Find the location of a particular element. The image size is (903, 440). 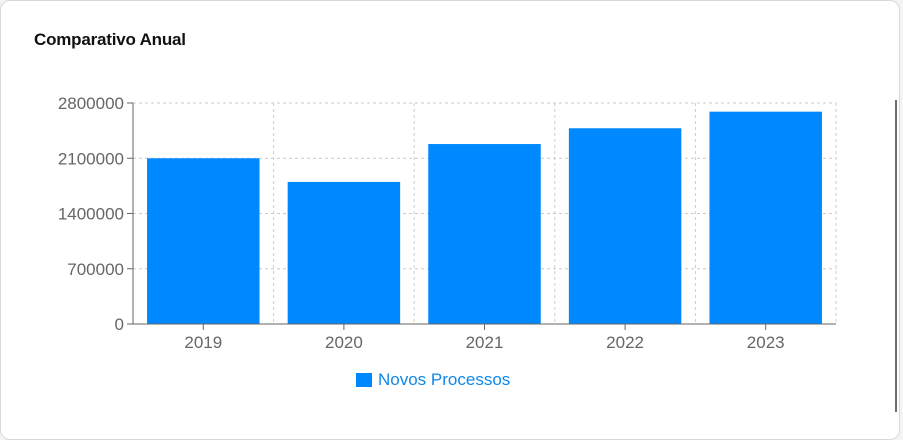

x-tick-label: 2019 is located at coordinates (203, 342).